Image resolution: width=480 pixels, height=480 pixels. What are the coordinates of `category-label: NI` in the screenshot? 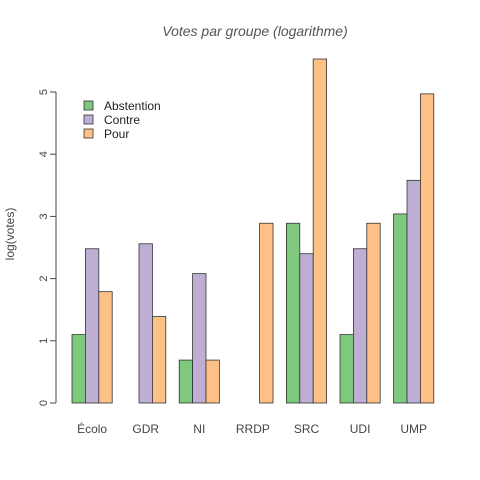 It's located at (199, 429).